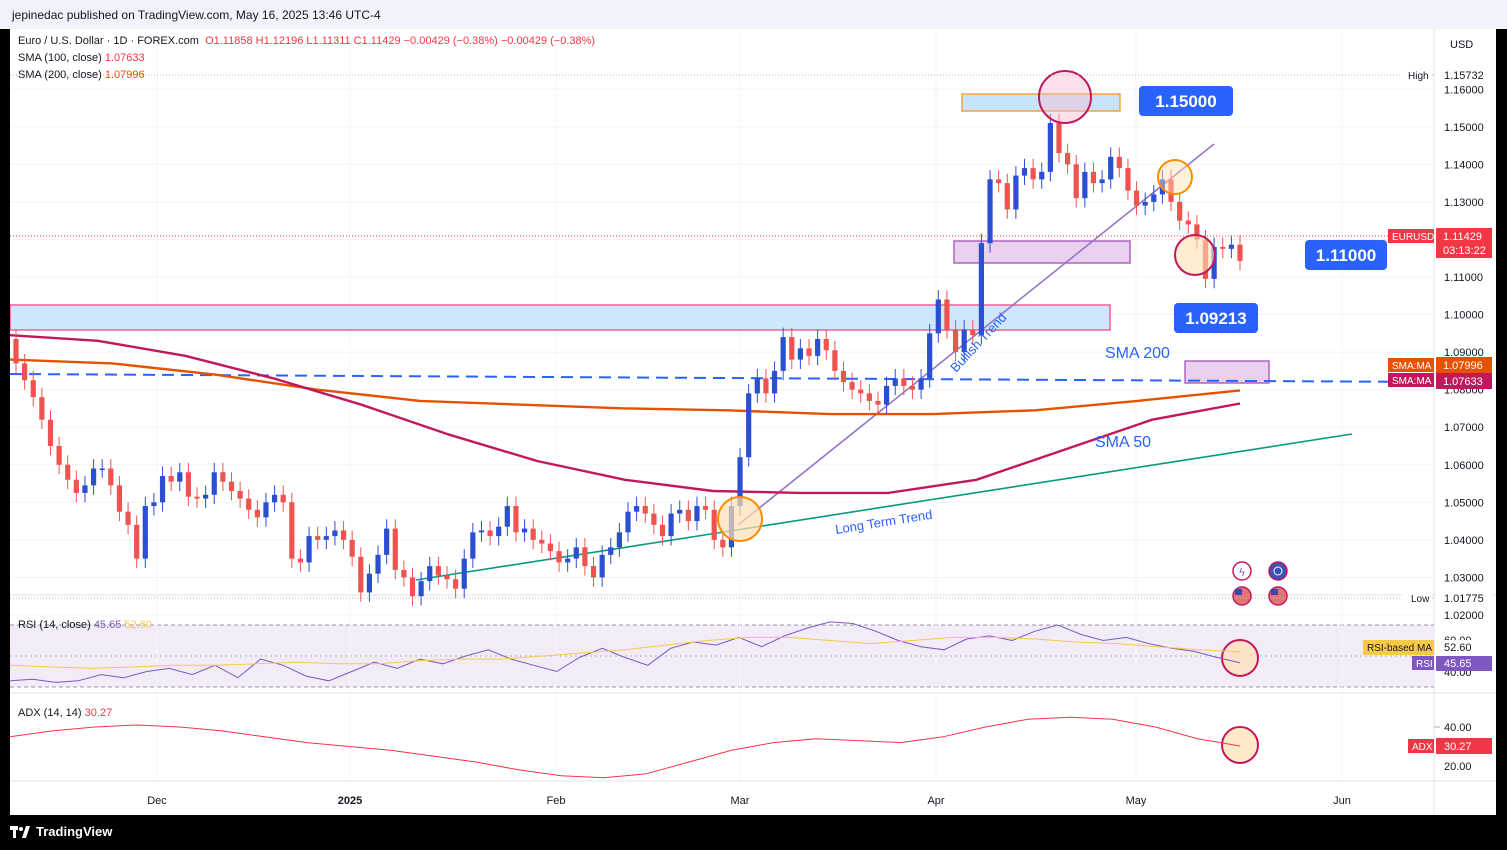 Image resolution: width=1507 pixels, height=850 pixels. What do you see at coordinates (1464, 128) in the screenshot?
I see `price-tick: 1.15000` at bounding box center [1464, 128].